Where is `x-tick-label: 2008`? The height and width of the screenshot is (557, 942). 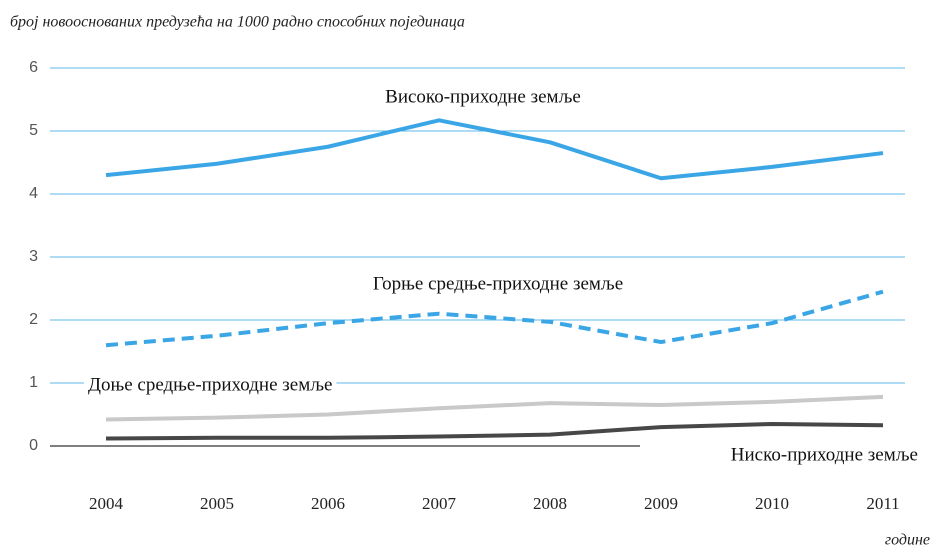 x-tick-label: 2008 is located at coordinates (550, 503).